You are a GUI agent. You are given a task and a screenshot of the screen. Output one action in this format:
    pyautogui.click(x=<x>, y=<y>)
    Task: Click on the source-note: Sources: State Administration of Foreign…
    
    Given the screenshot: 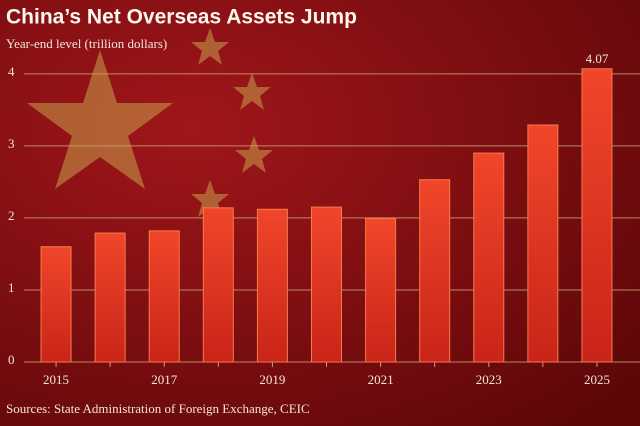 What is the action you would take?
    pyautogui.click(x=158, y=408)
    